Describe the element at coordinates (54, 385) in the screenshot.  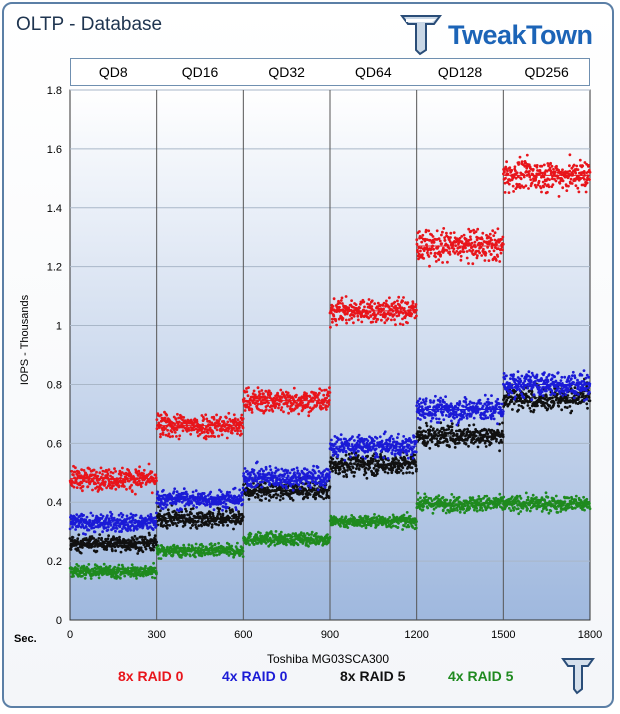
I see `y-tick-label: 0.8` at that location.